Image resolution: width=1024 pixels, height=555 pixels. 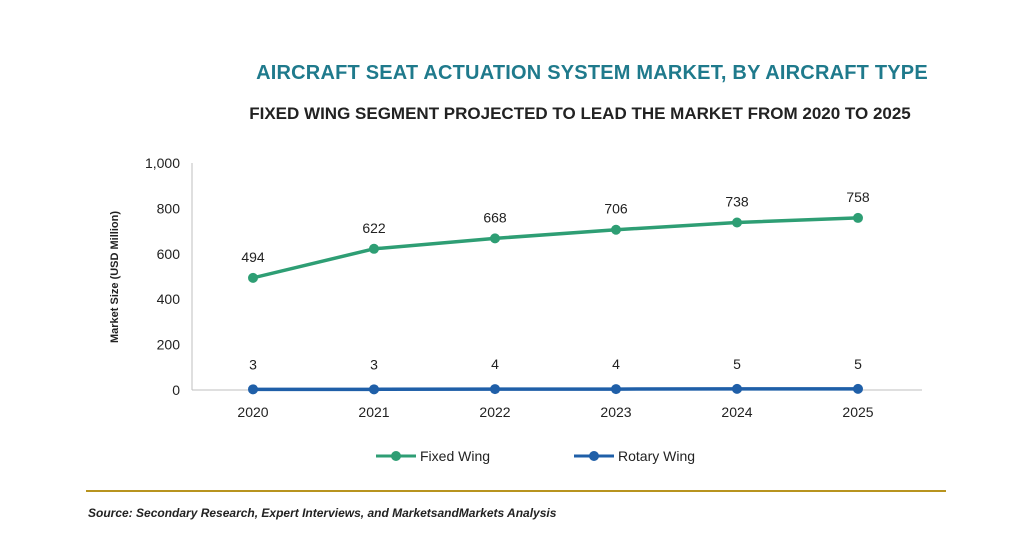 What do you see at coordinates (169, 299) in the screenshot?
I see `y-tick-label: 400` at bounding box center [169, 299].